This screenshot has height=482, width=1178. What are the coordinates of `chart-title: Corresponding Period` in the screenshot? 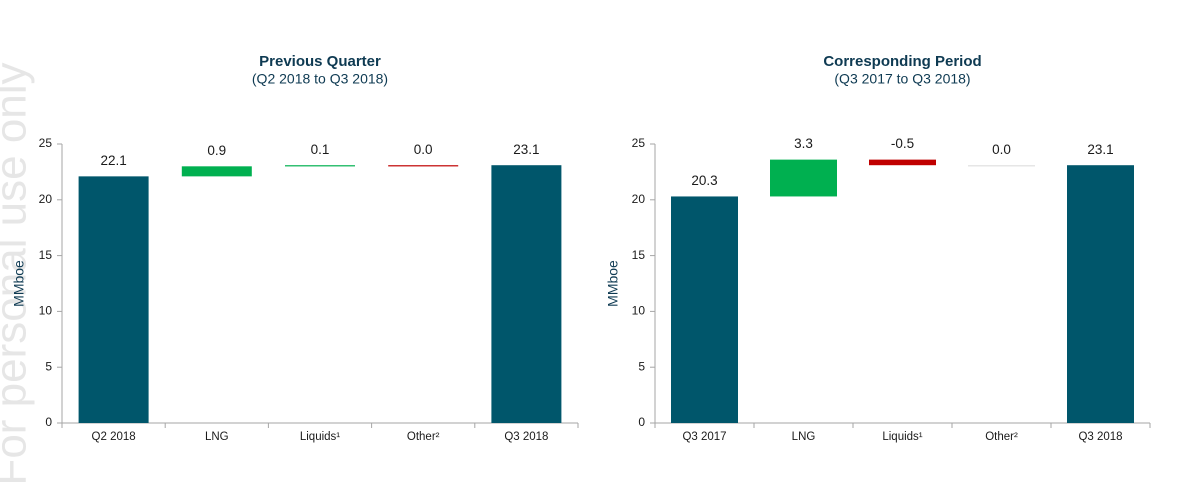 It's located at (902, 61).